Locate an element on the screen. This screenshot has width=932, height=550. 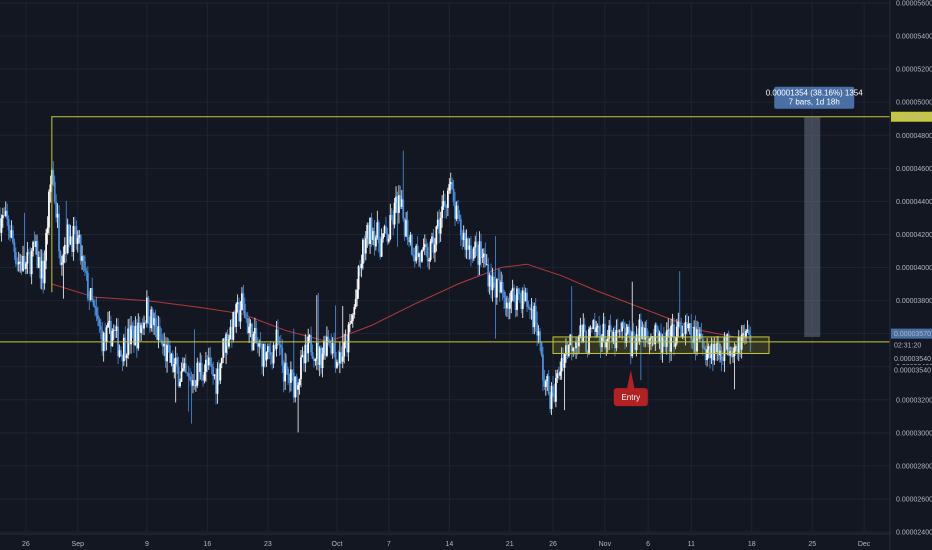
y-tick-label: 0.00005000 is located at coordinates (914, 103).